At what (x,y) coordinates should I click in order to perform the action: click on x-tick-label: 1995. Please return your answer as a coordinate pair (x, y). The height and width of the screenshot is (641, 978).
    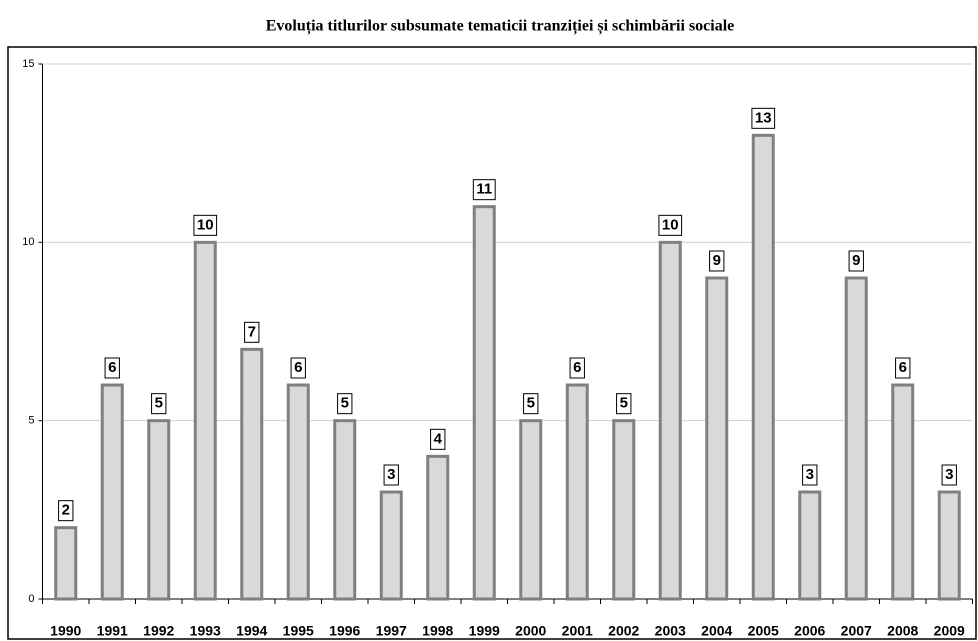
    Looking at the image, I should click on (298, 631).